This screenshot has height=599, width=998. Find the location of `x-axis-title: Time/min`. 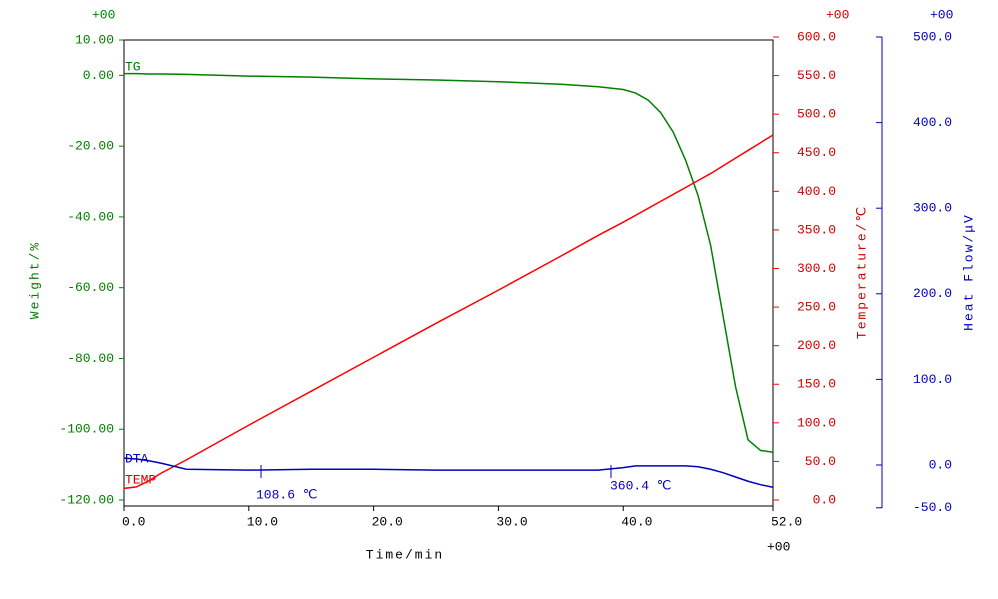

x-axis-title: Time/min is located at coordinates (405, 554).